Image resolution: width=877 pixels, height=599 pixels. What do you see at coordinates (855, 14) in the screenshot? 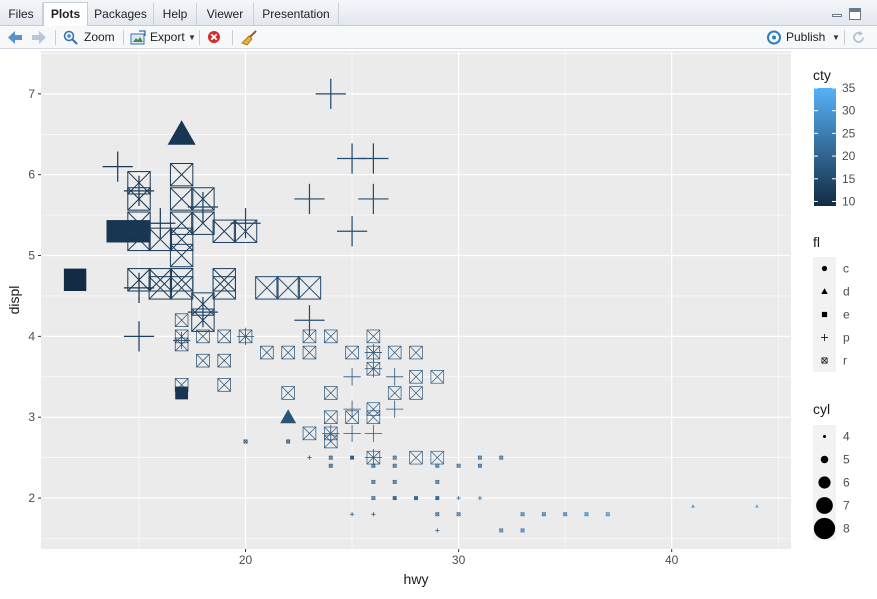
I see `maximize-icon` at bounding box center [855, 14].